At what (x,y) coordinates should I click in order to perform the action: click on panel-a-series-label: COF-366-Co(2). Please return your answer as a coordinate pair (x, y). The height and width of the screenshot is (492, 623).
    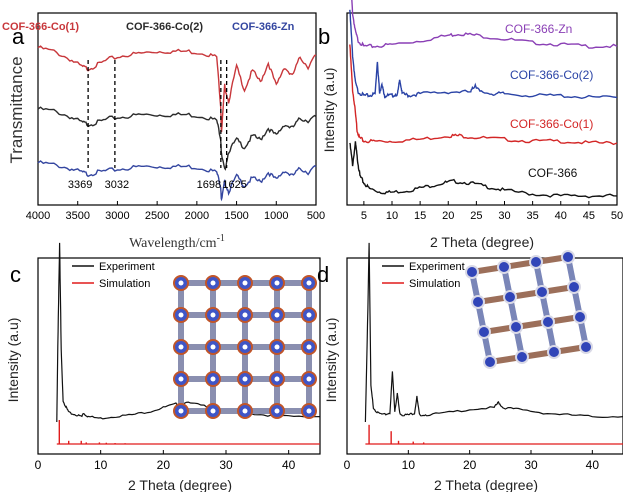
    Looking at the image, I should click on (164, 27).